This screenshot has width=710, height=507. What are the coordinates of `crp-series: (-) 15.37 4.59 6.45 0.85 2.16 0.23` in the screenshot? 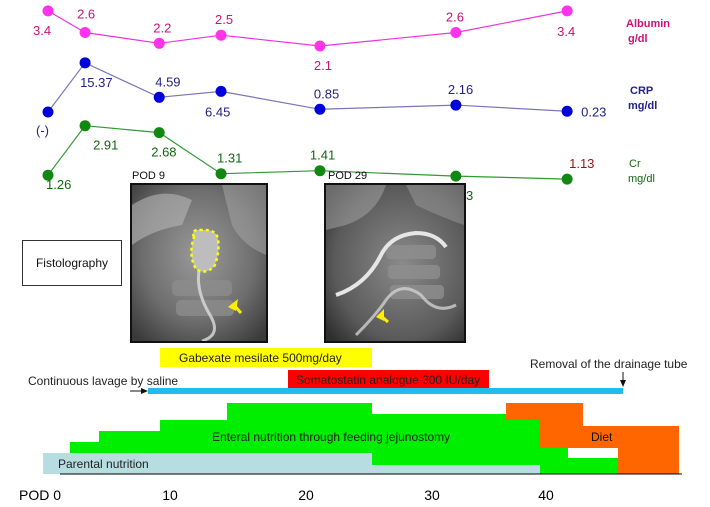 It's located at (321, 97).